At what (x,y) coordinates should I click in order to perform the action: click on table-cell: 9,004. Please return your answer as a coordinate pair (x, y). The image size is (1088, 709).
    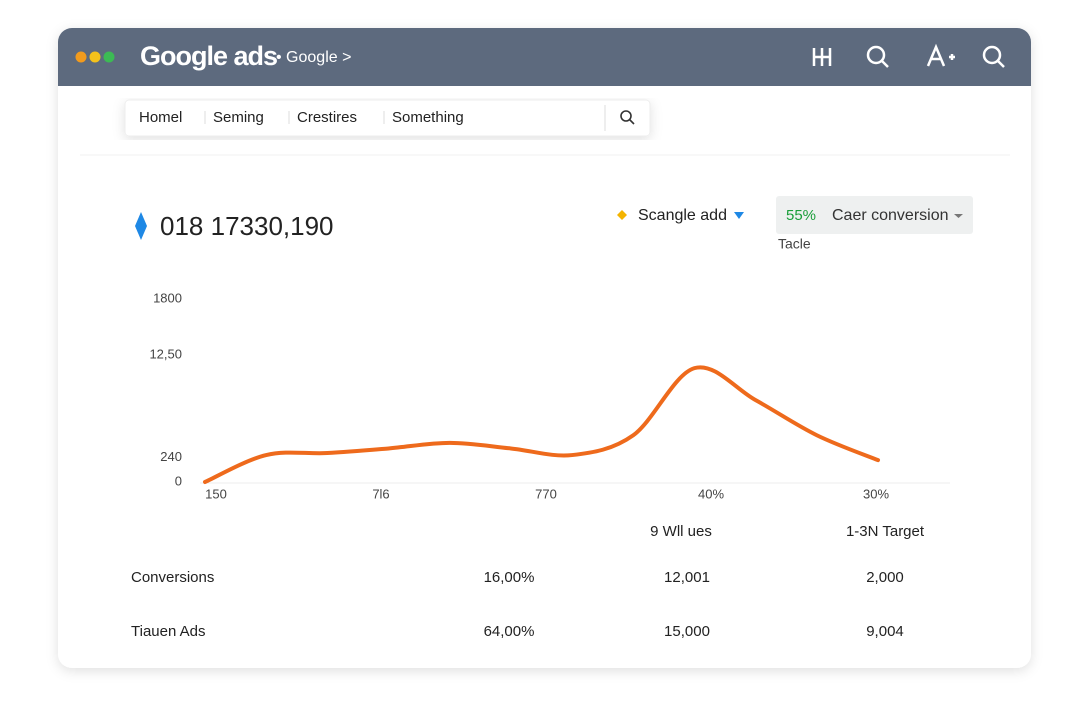
    Looking at the image, I should click on (885, 631).